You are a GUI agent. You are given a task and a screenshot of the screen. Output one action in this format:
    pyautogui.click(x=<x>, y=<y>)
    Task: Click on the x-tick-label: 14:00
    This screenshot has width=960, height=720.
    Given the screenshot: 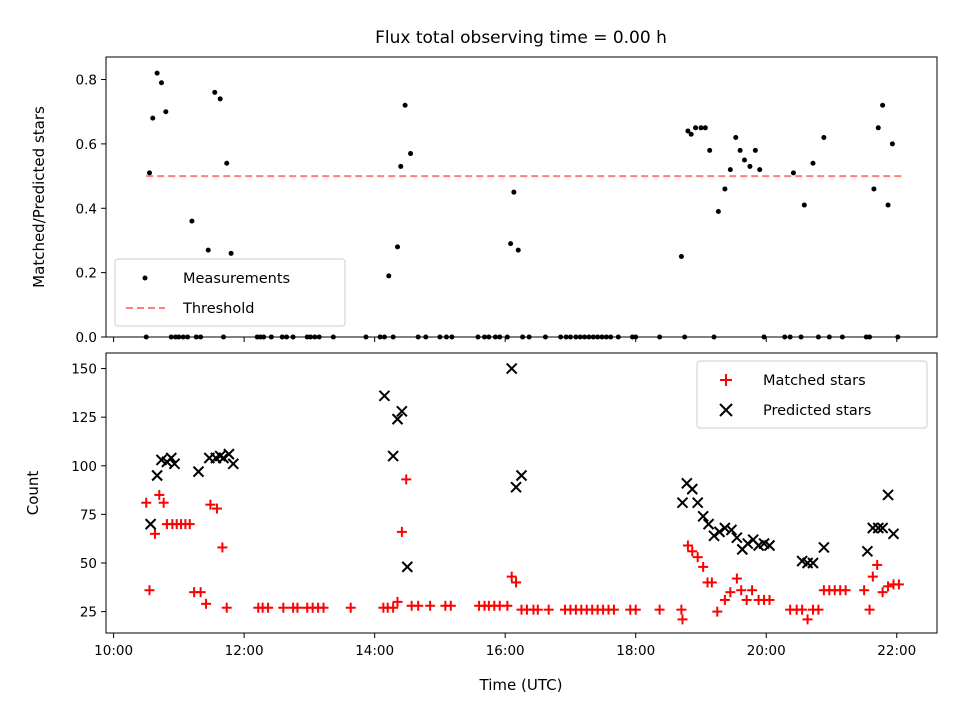 What is the action you would take?
    pyautogui.click(x=374, y=651)
    